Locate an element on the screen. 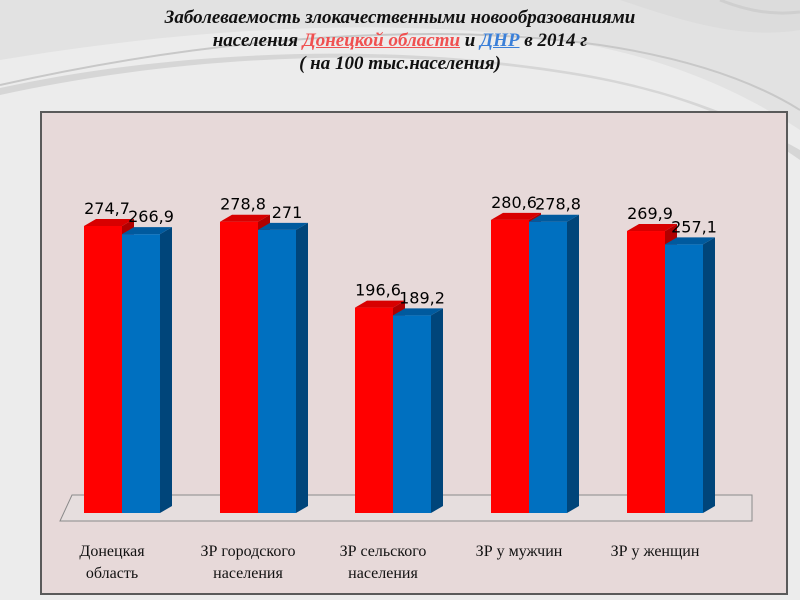 This screenshot has height=600, width=800. data-label-series1-4: 269,9 is located at coordinates (650, 213).